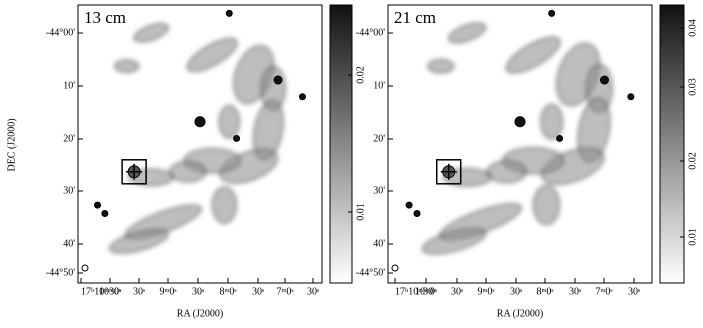  What do you see at coordinates (415, 17) in the screenshot?
I see `panel-label: 21 cm` at bounding box center [415, 17].